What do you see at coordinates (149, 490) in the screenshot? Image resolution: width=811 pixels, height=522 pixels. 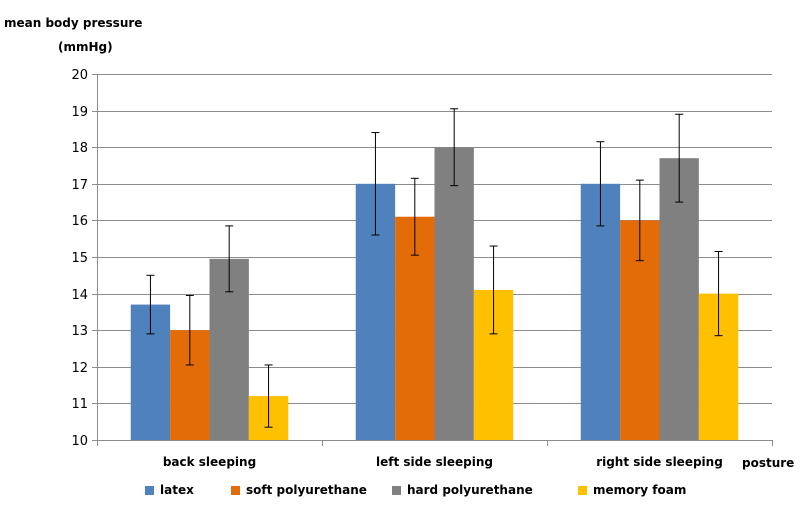 I see `legend-swatch-latex` at bounding box center [149, 490].